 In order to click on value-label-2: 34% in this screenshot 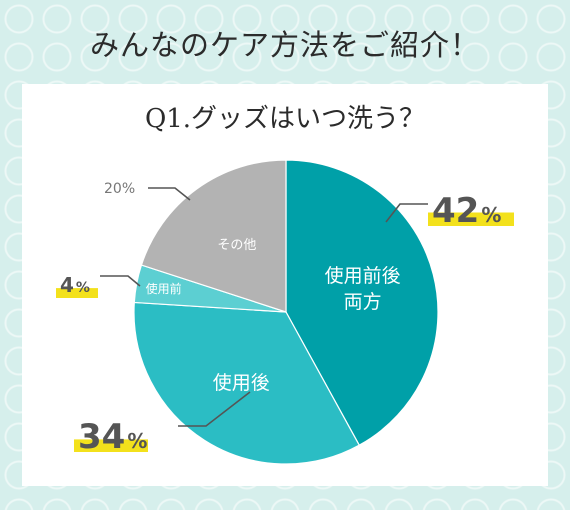, I will do `click(112, 437)`.